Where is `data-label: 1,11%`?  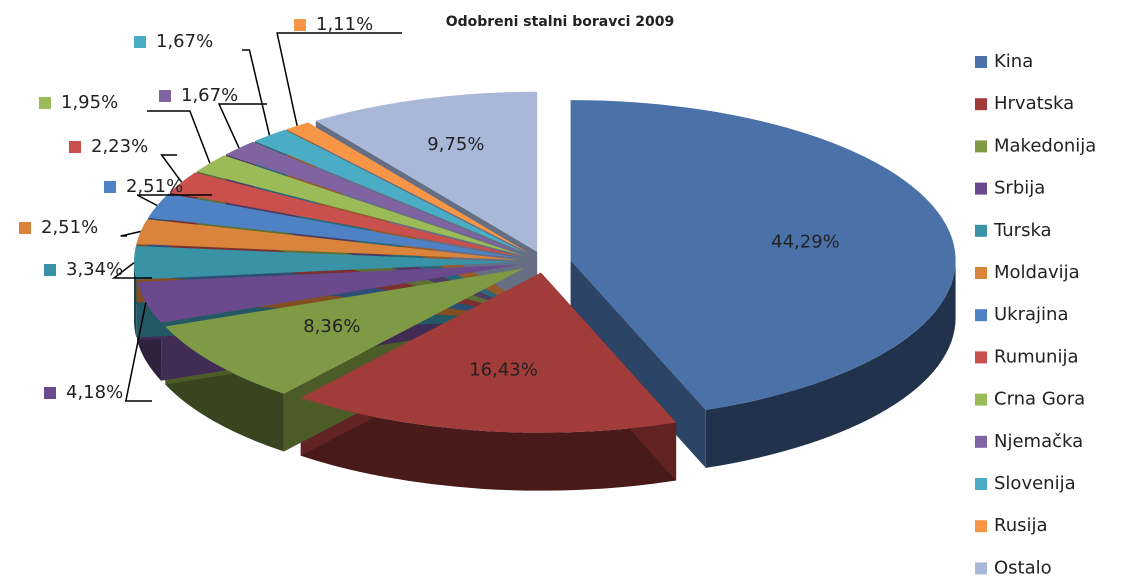
data-label: 1,11% is located at coordinates (344, 24).